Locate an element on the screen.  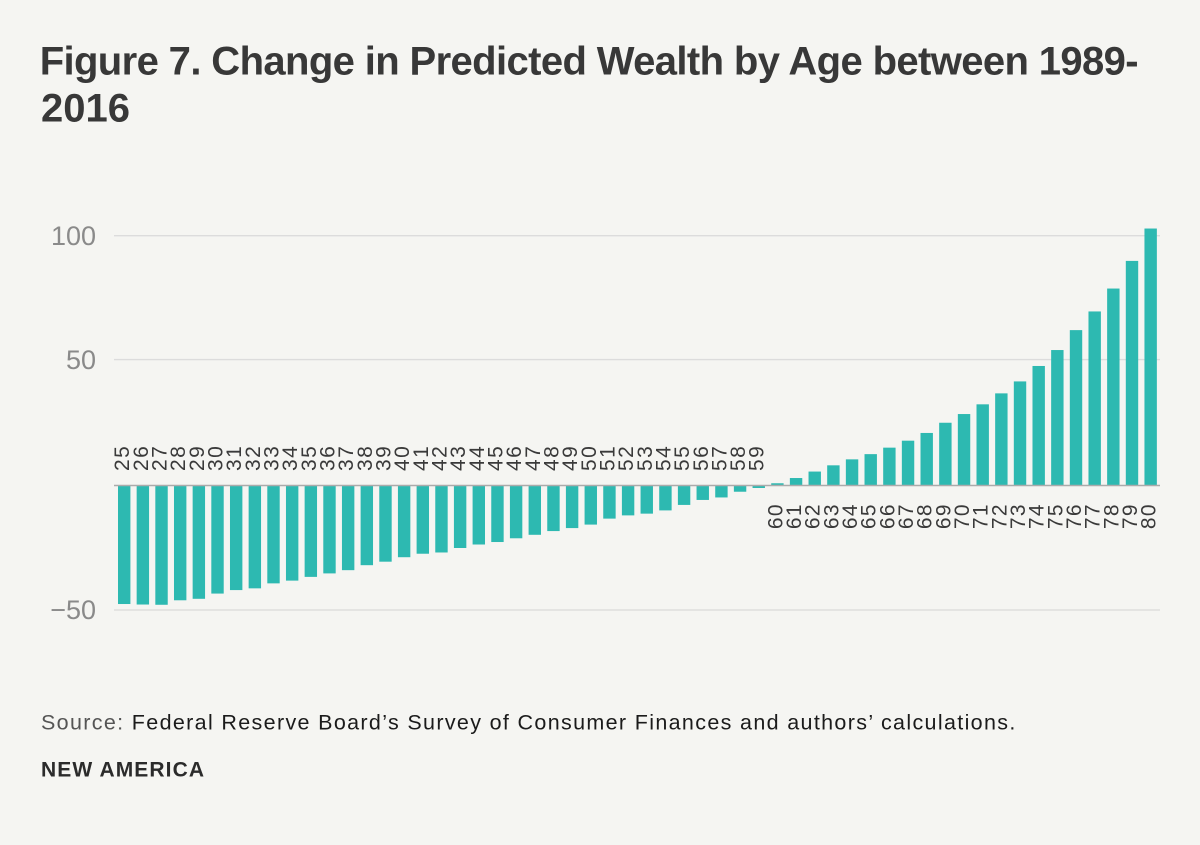
svg-text: 30 is located at coordinates (216, 458).